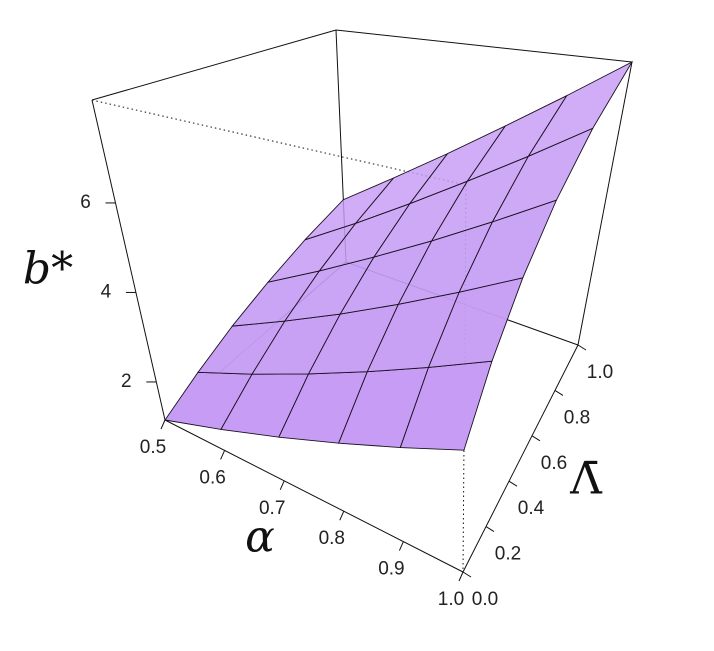 The image size is (714, 651). What do you see at coordinates (600, 372) in the screenshot?
I see `y-tick-label: 1.0` at bounding box center [600, 372].